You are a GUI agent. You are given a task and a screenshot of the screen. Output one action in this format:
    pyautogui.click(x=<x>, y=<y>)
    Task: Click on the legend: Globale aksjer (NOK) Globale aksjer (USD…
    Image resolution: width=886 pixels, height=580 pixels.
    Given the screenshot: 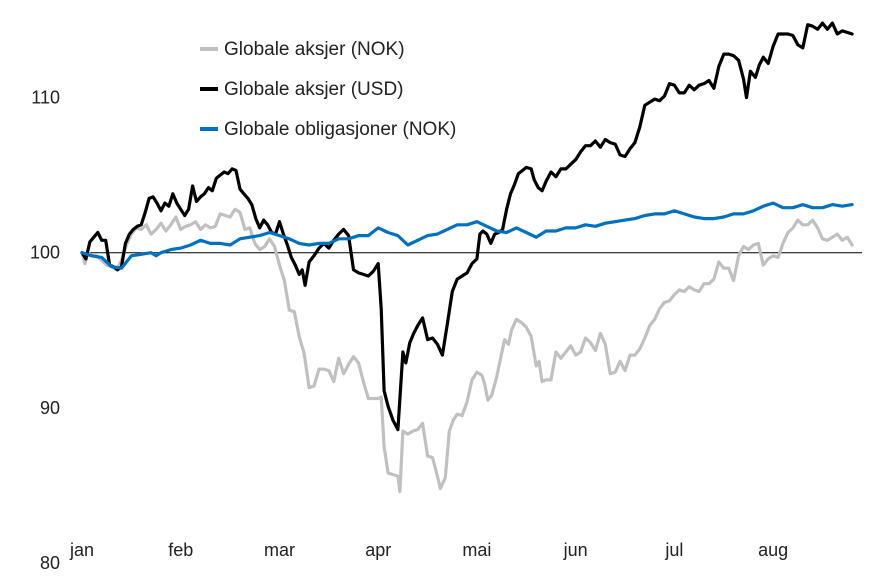 What is the action you would take?
    pyautogui.click(x=328, y=89)
    